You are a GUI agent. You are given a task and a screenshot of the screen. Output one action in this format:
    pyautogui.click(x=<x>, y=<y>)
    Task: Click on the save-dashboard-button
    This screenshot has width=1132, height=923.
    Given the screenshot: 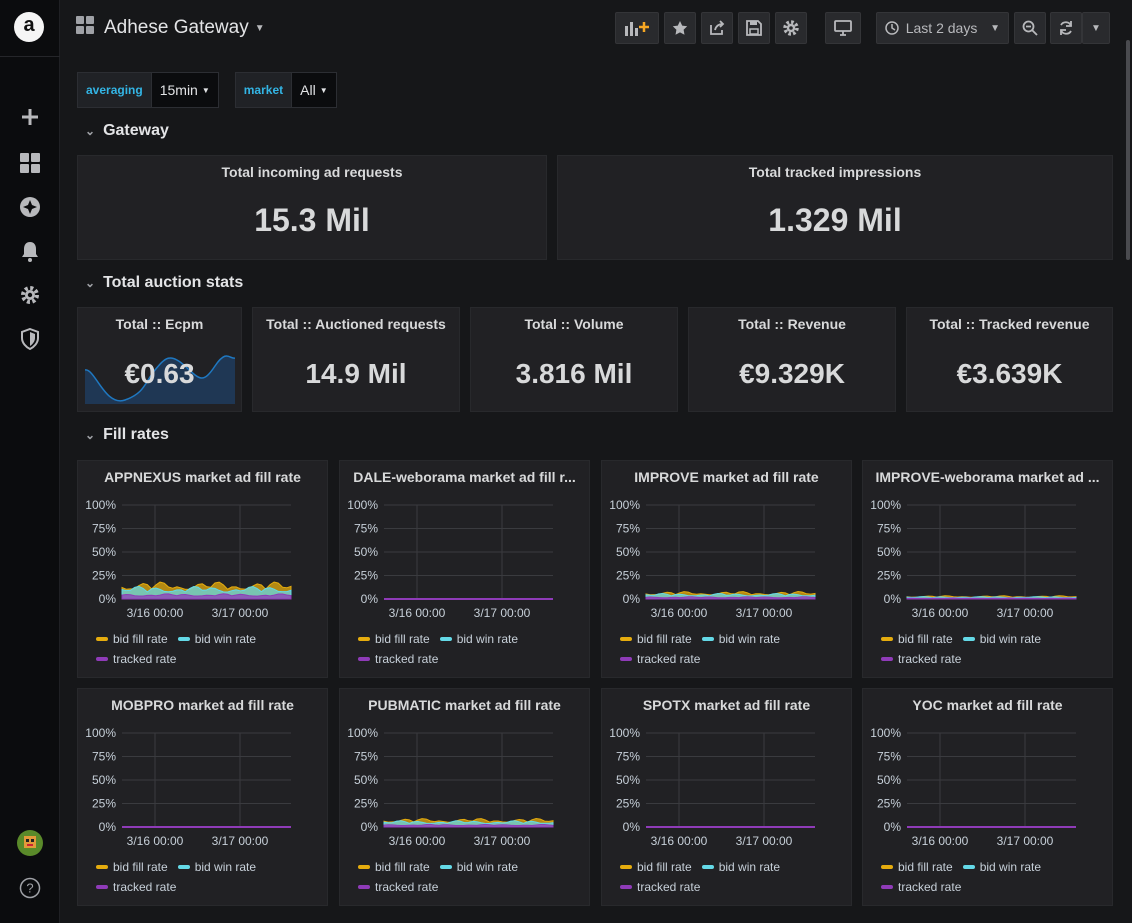 What is the action you would take?
    pyautogui.click(x=754, y=28)
    